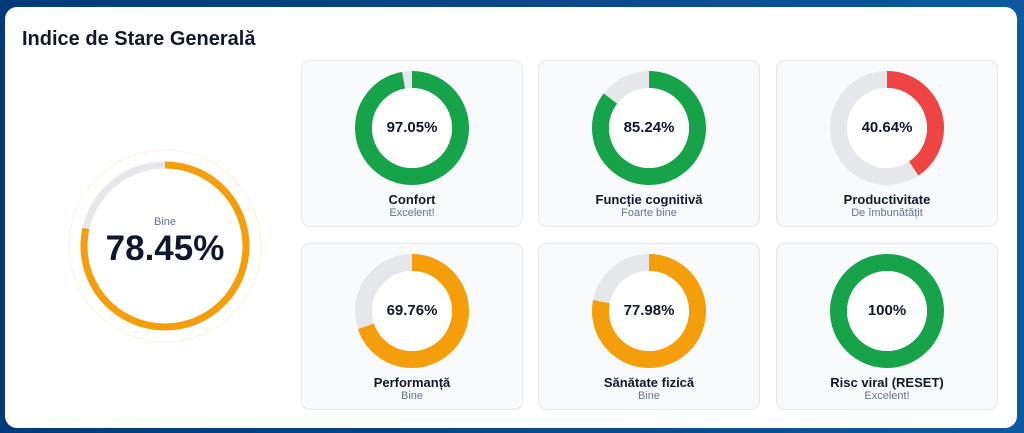 This screenshot has height=433, width=1024. I want to click on overall-gauge: Bine 78.45%, so click(165, 246).